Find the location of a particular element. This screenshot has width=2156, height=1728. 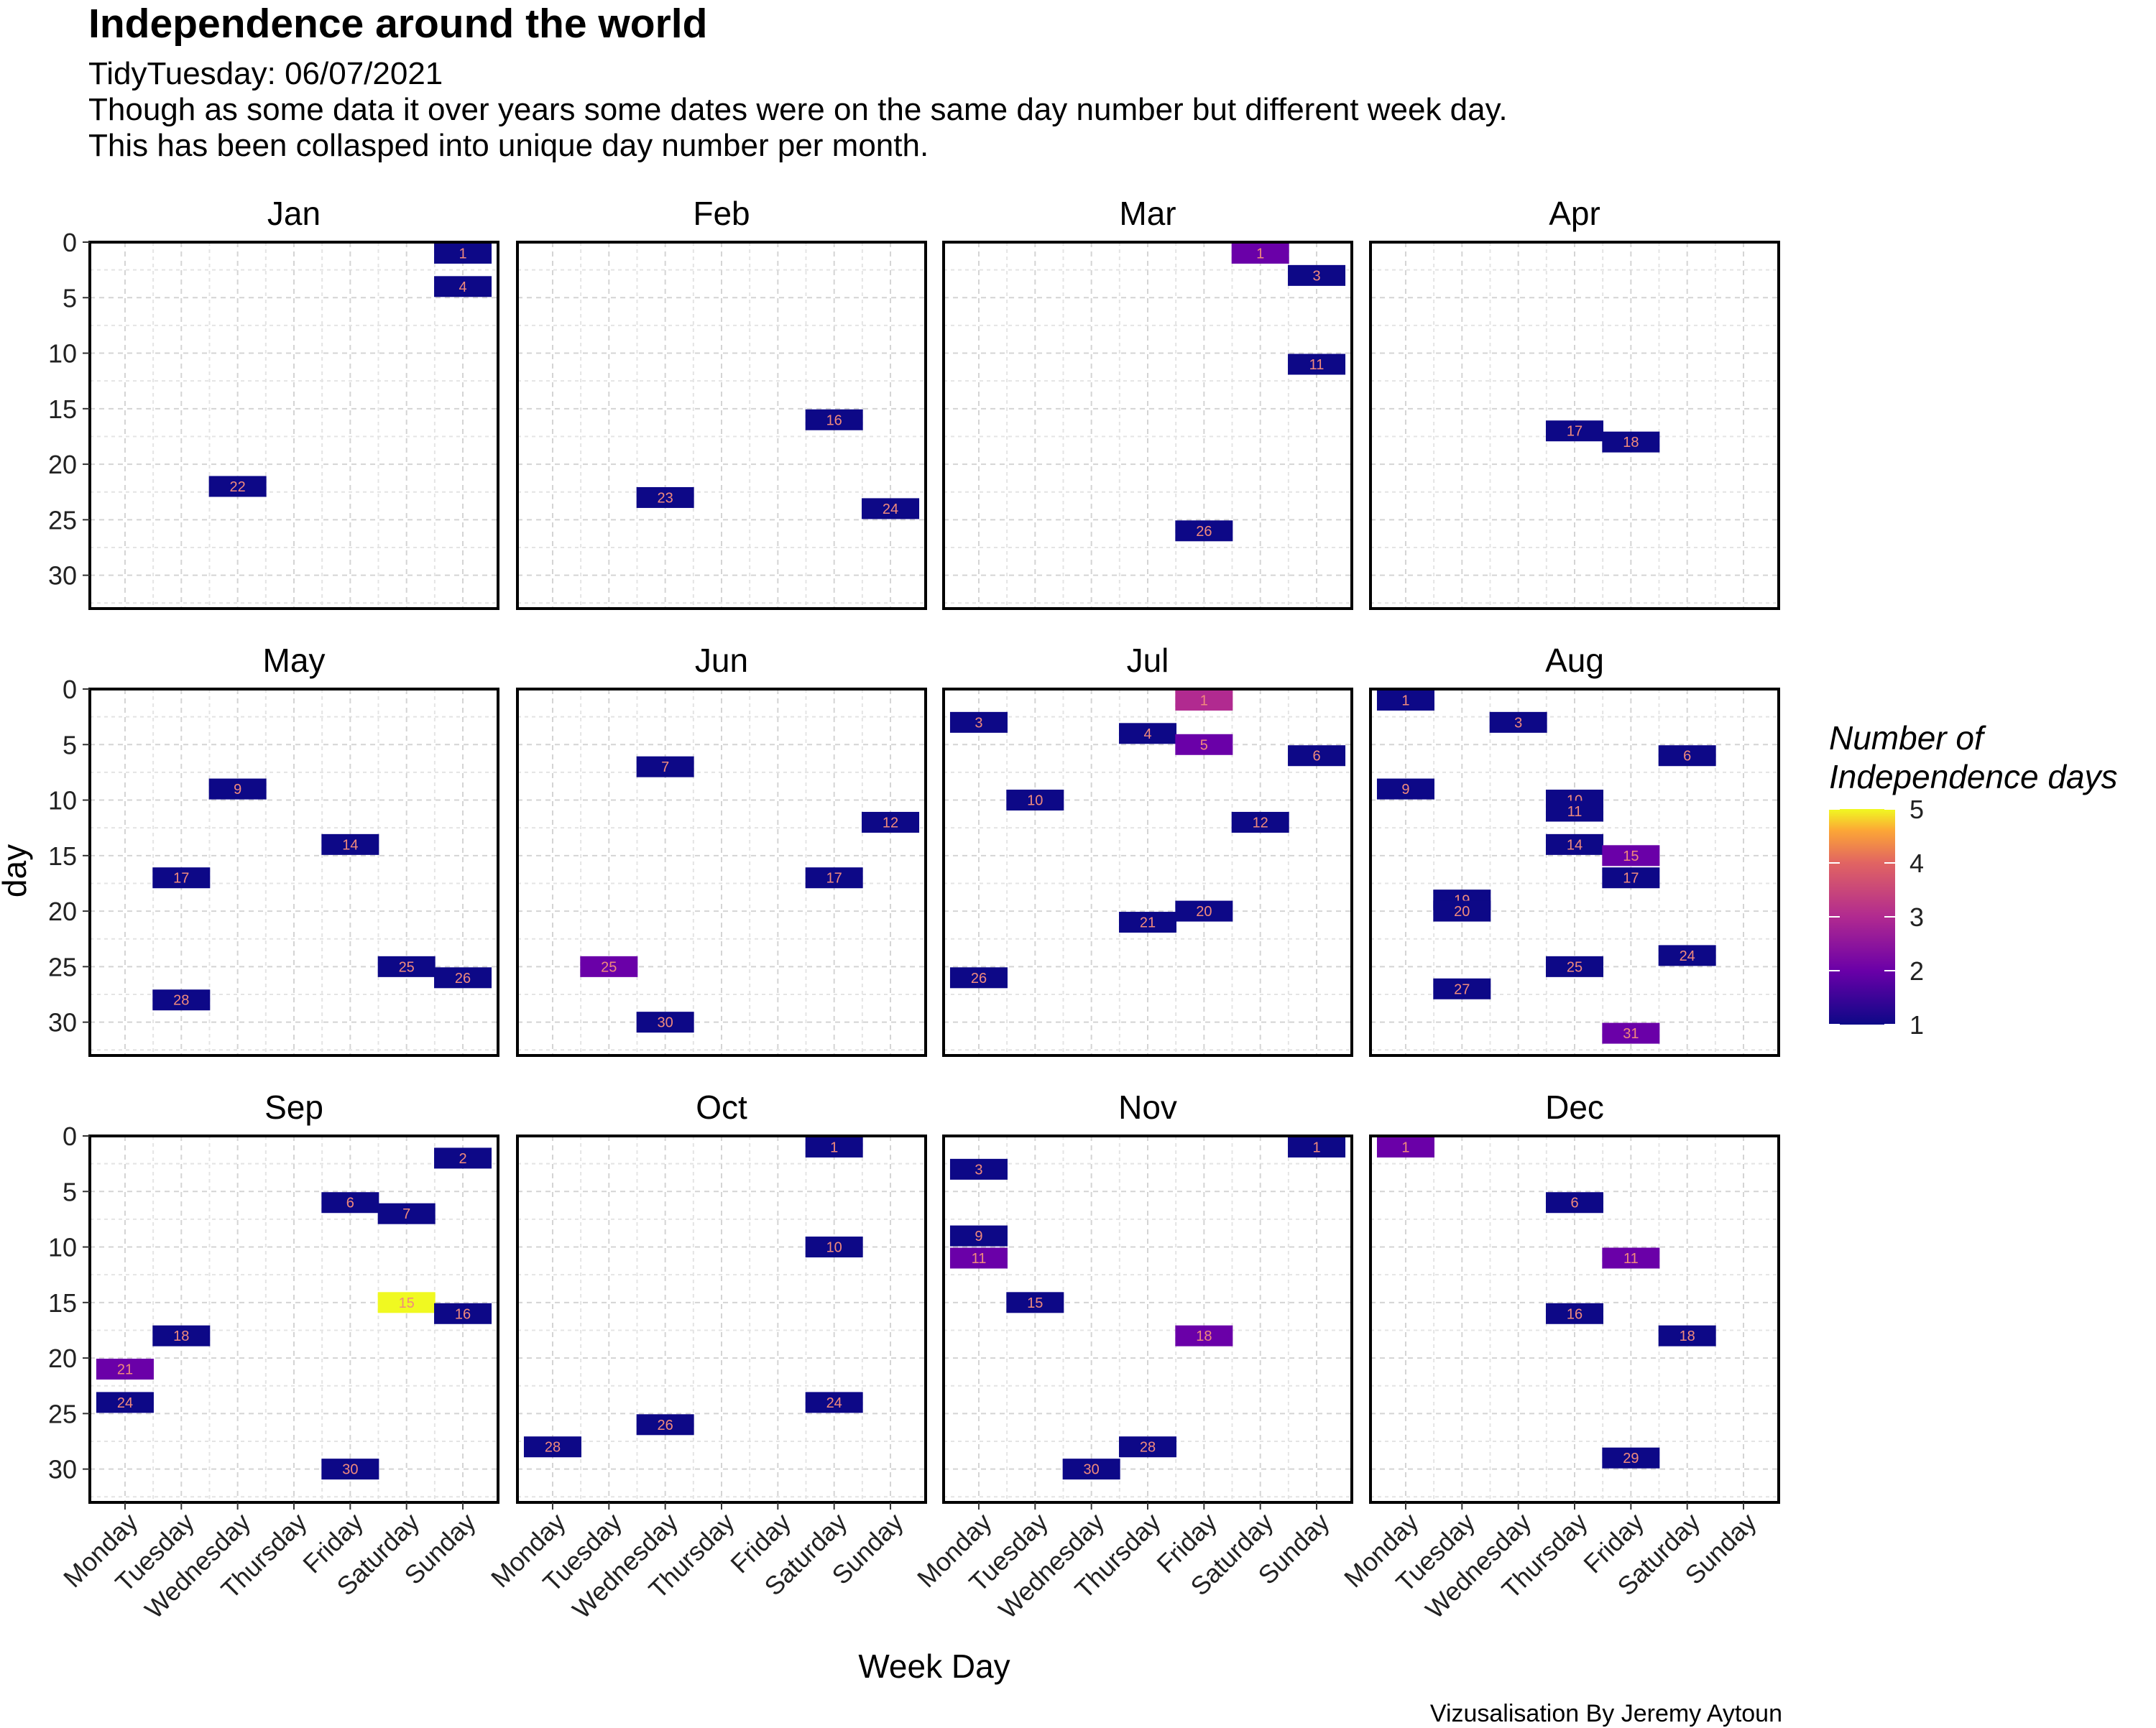

facet-strip-label: Jul is located at coordinates (1148, 660).